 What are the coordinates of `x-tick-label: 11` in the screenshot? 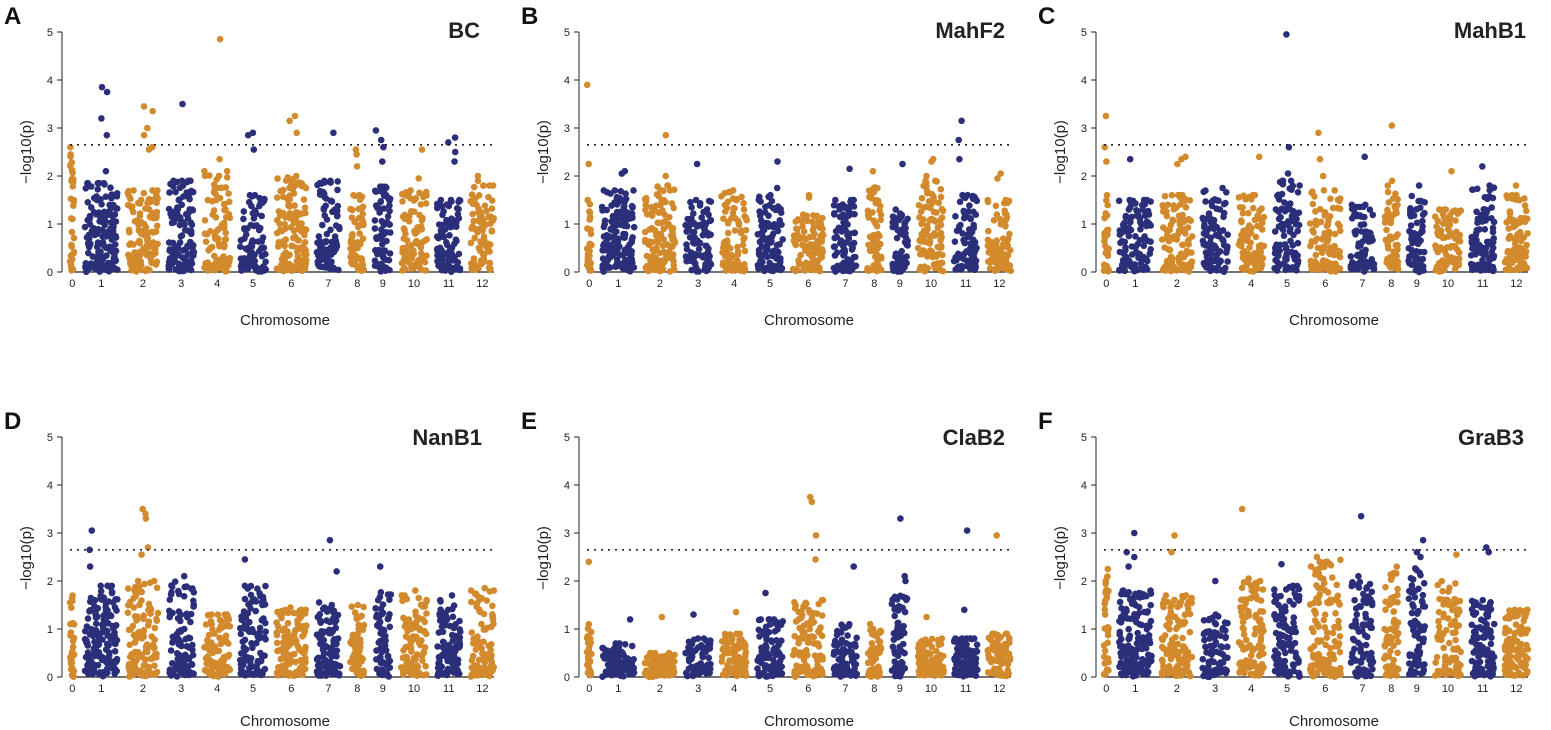 It's located at (448, 284).